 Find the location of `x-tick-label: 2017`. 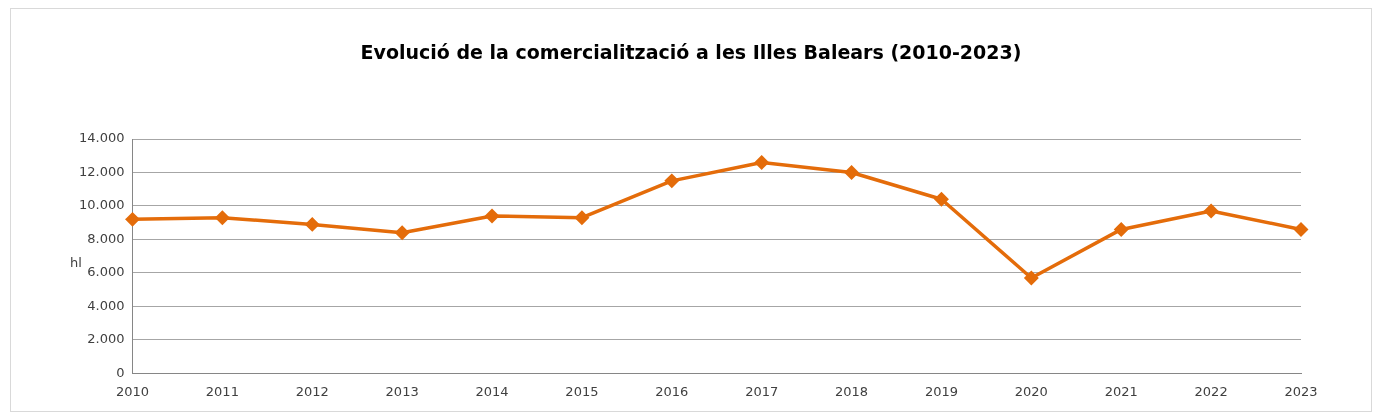

x-tick-label: 2017 is located at coordinates (762, 391).